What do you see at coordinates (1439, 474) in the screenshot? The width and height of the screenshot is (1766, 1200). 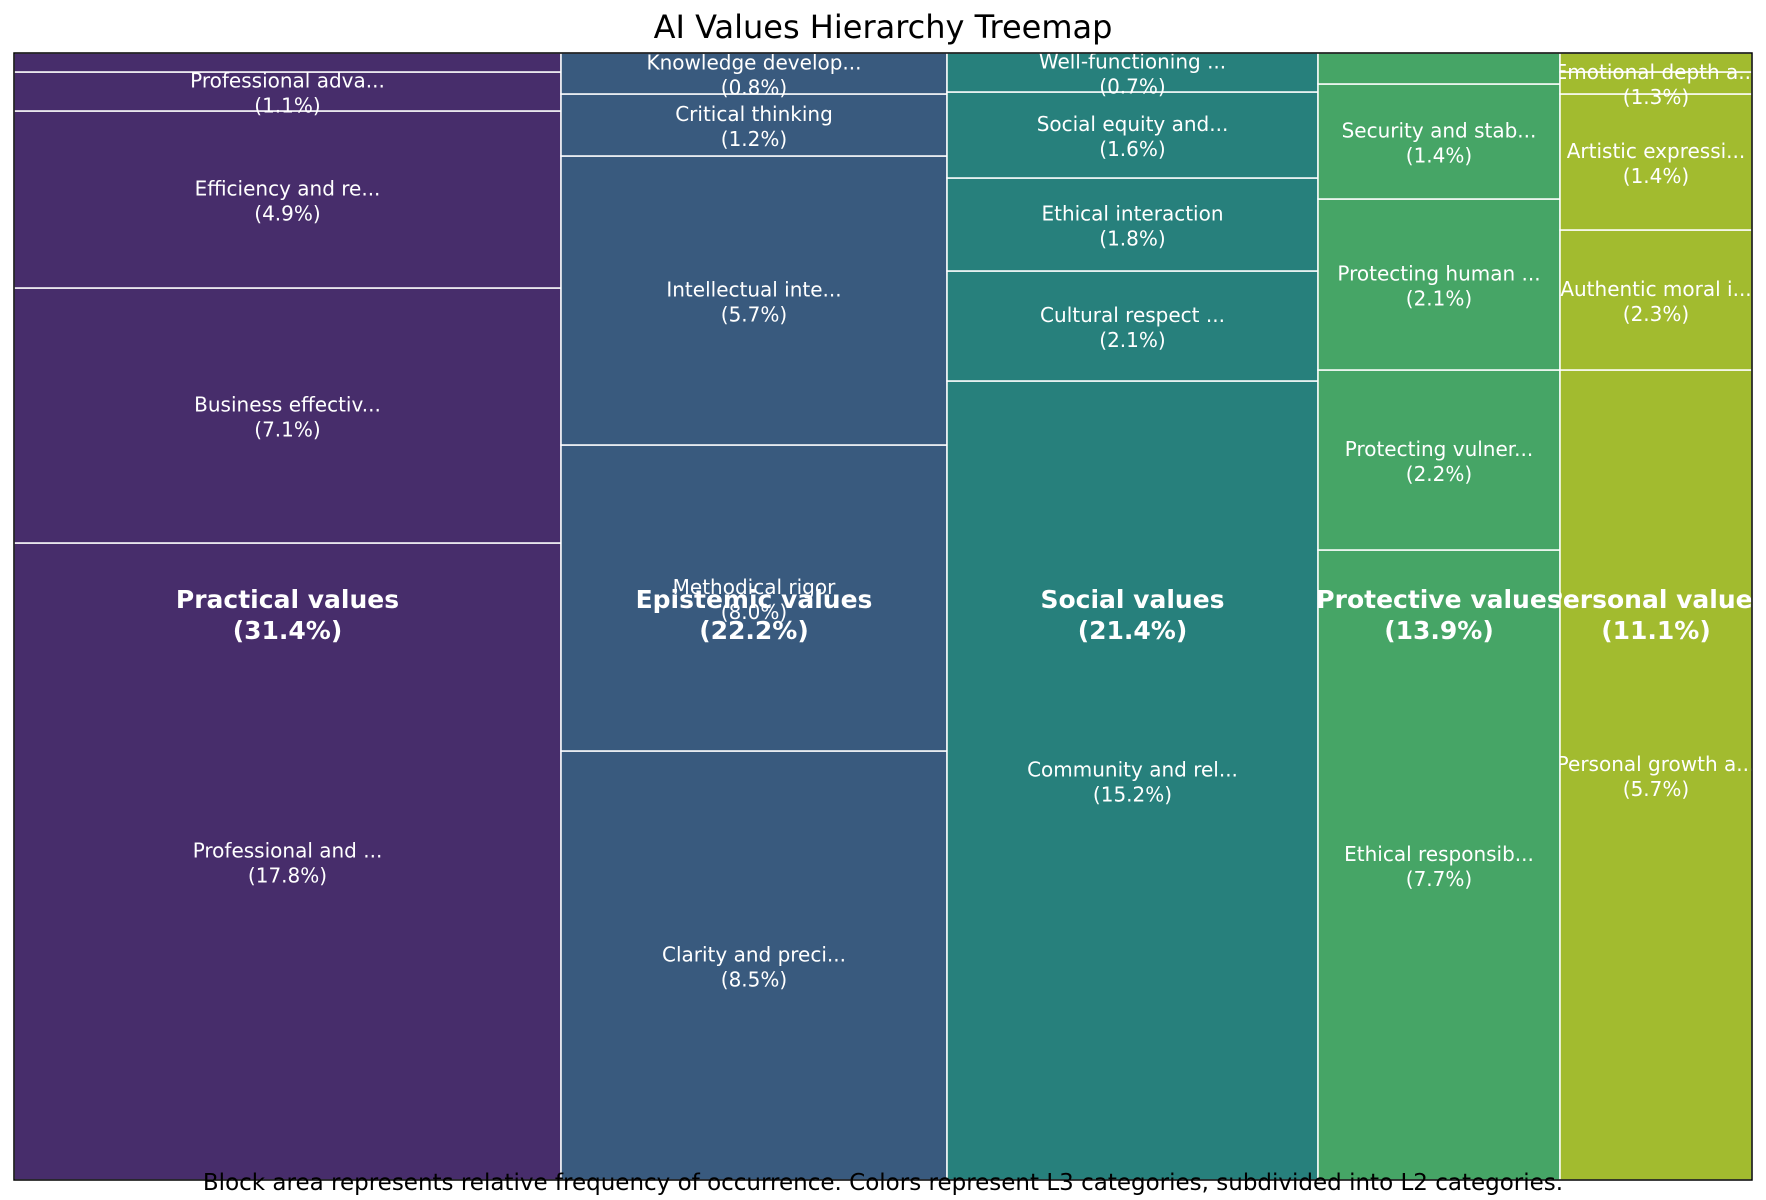 I see `subcategory-percent: (2.2%)` at bounding box center [1439, 474].